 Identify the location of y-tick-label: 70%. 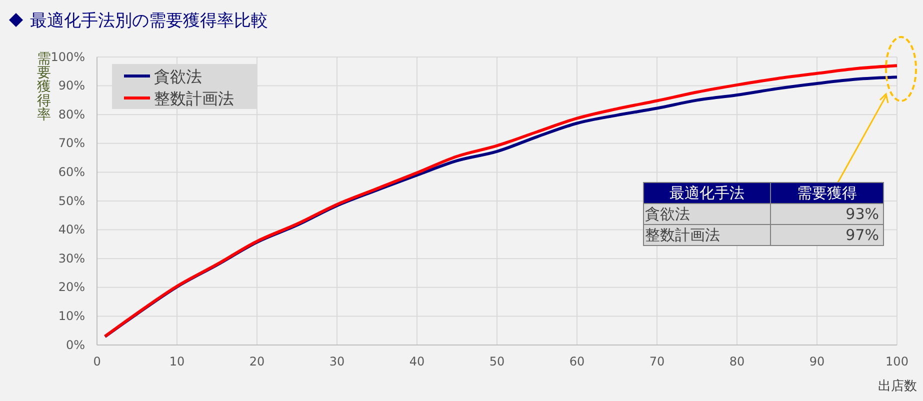
(71, 143).